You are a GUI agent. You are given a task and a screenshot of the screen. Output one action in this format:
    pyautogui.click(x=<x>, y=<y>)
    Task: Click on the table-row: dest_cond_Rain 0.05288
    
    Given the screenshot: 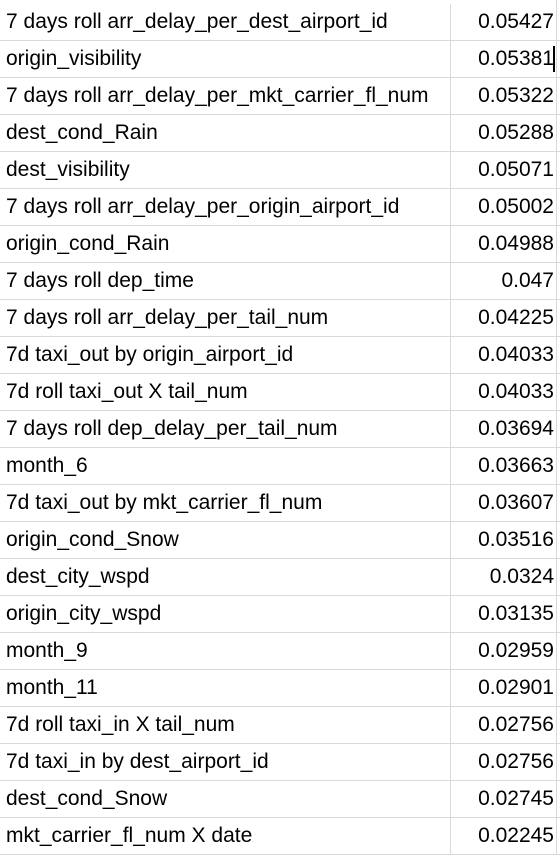 What is the action you would take?
    pyautogui.click(x=280, y=133)
    